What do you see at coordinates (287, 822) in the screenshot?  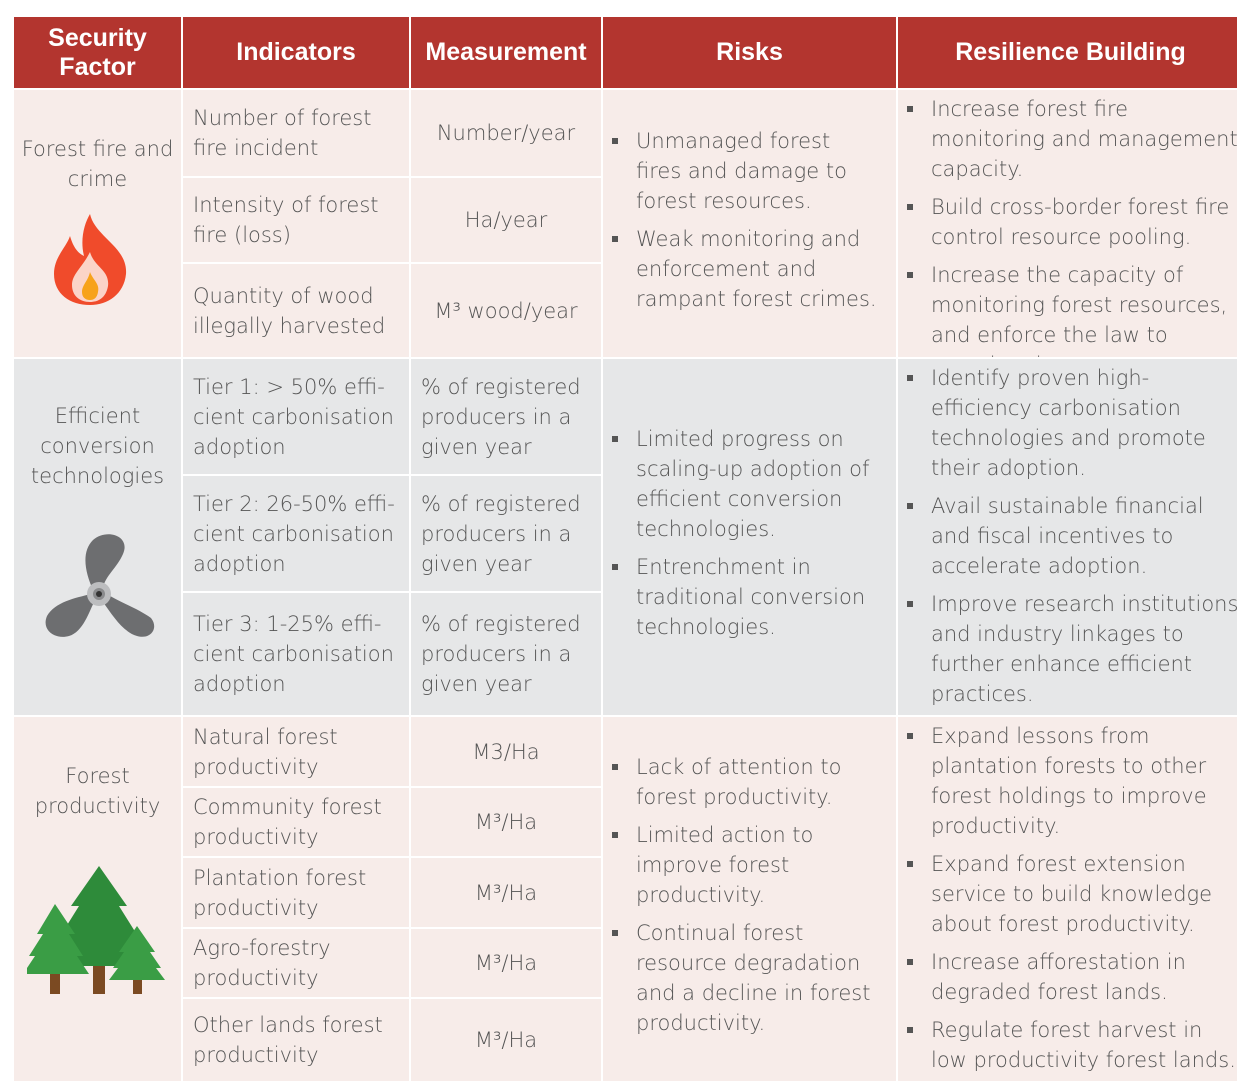 I see `indicator-name: Community forest productivity` at bounding box center [287, 822].